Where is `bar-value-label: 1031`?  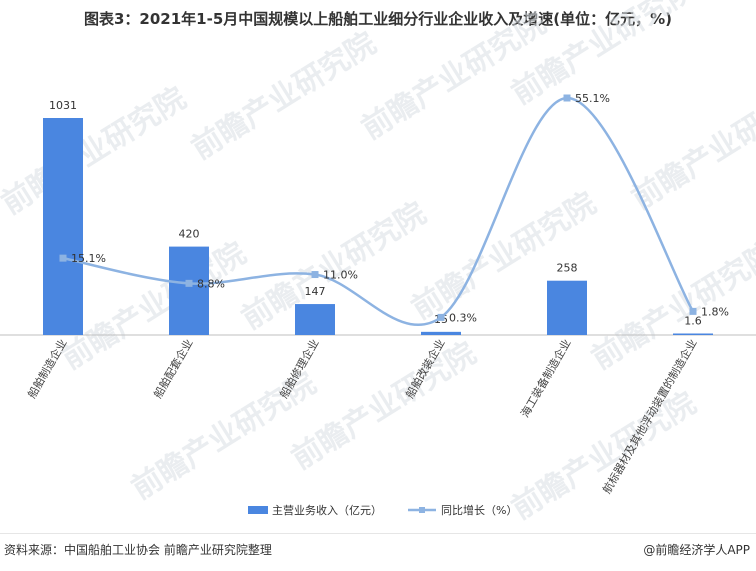
bar-value-label: 1031 is located at coordinates (63, 105).